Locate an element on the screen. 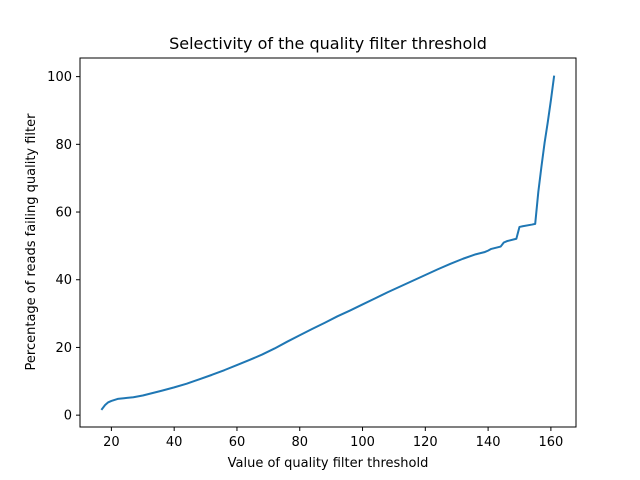  y-tick-label: 20 is located at coordinates (63, 348).